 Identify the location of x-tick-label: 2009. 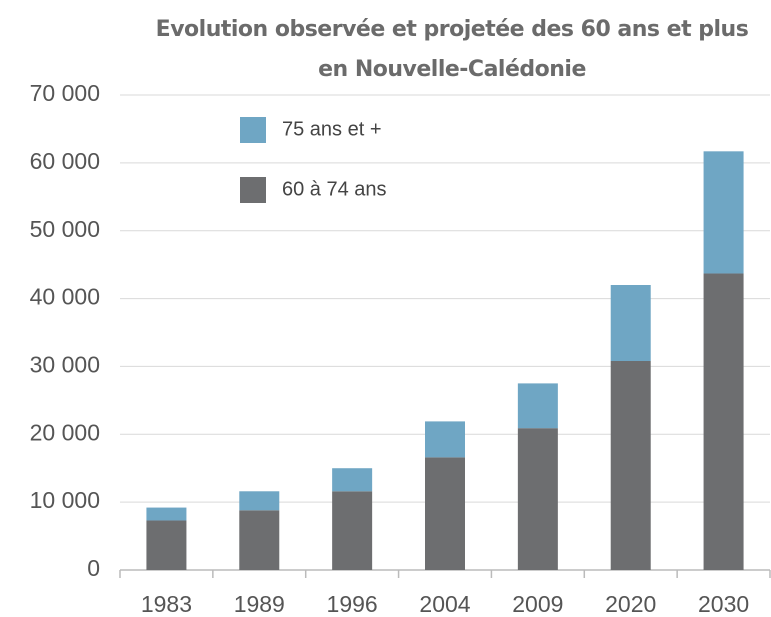
(537, 604).